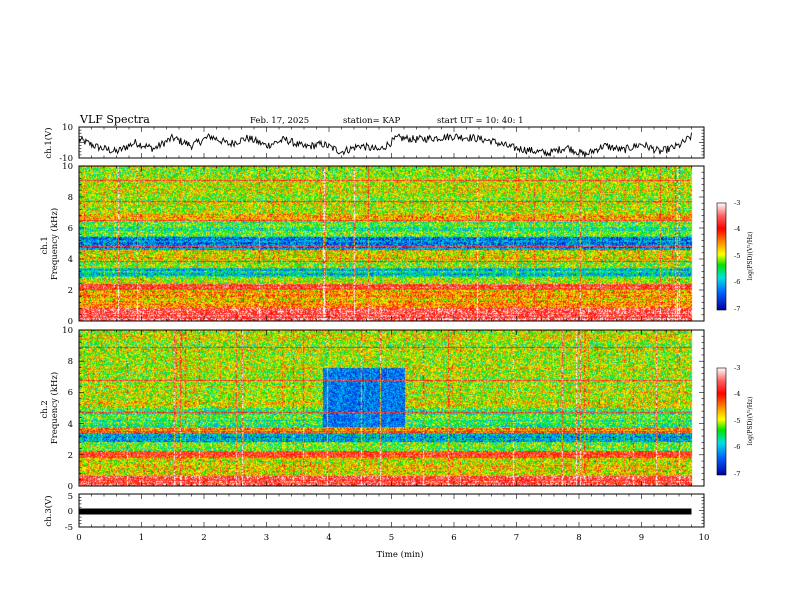  What do you see at coordinates (737, 394) in the screenshot?
I see `ch2-cb-tick-4: -4` at bounding box center [737, 394].